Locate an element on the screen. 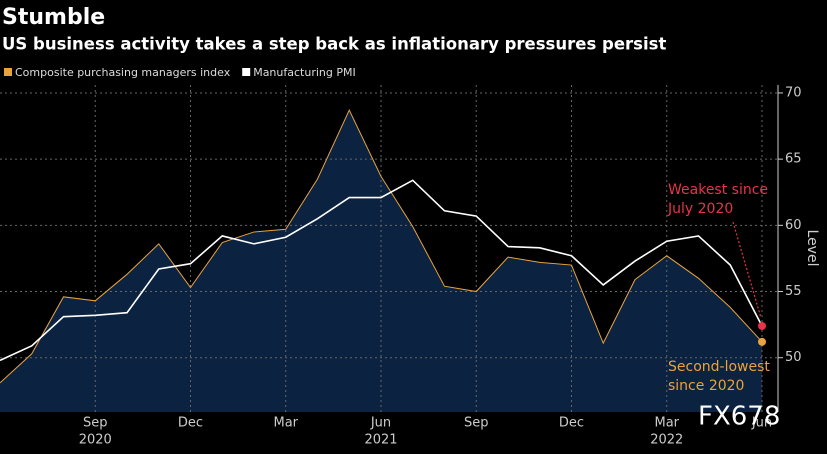  y-tick-label: 50 is located at coordinates (793, 357).